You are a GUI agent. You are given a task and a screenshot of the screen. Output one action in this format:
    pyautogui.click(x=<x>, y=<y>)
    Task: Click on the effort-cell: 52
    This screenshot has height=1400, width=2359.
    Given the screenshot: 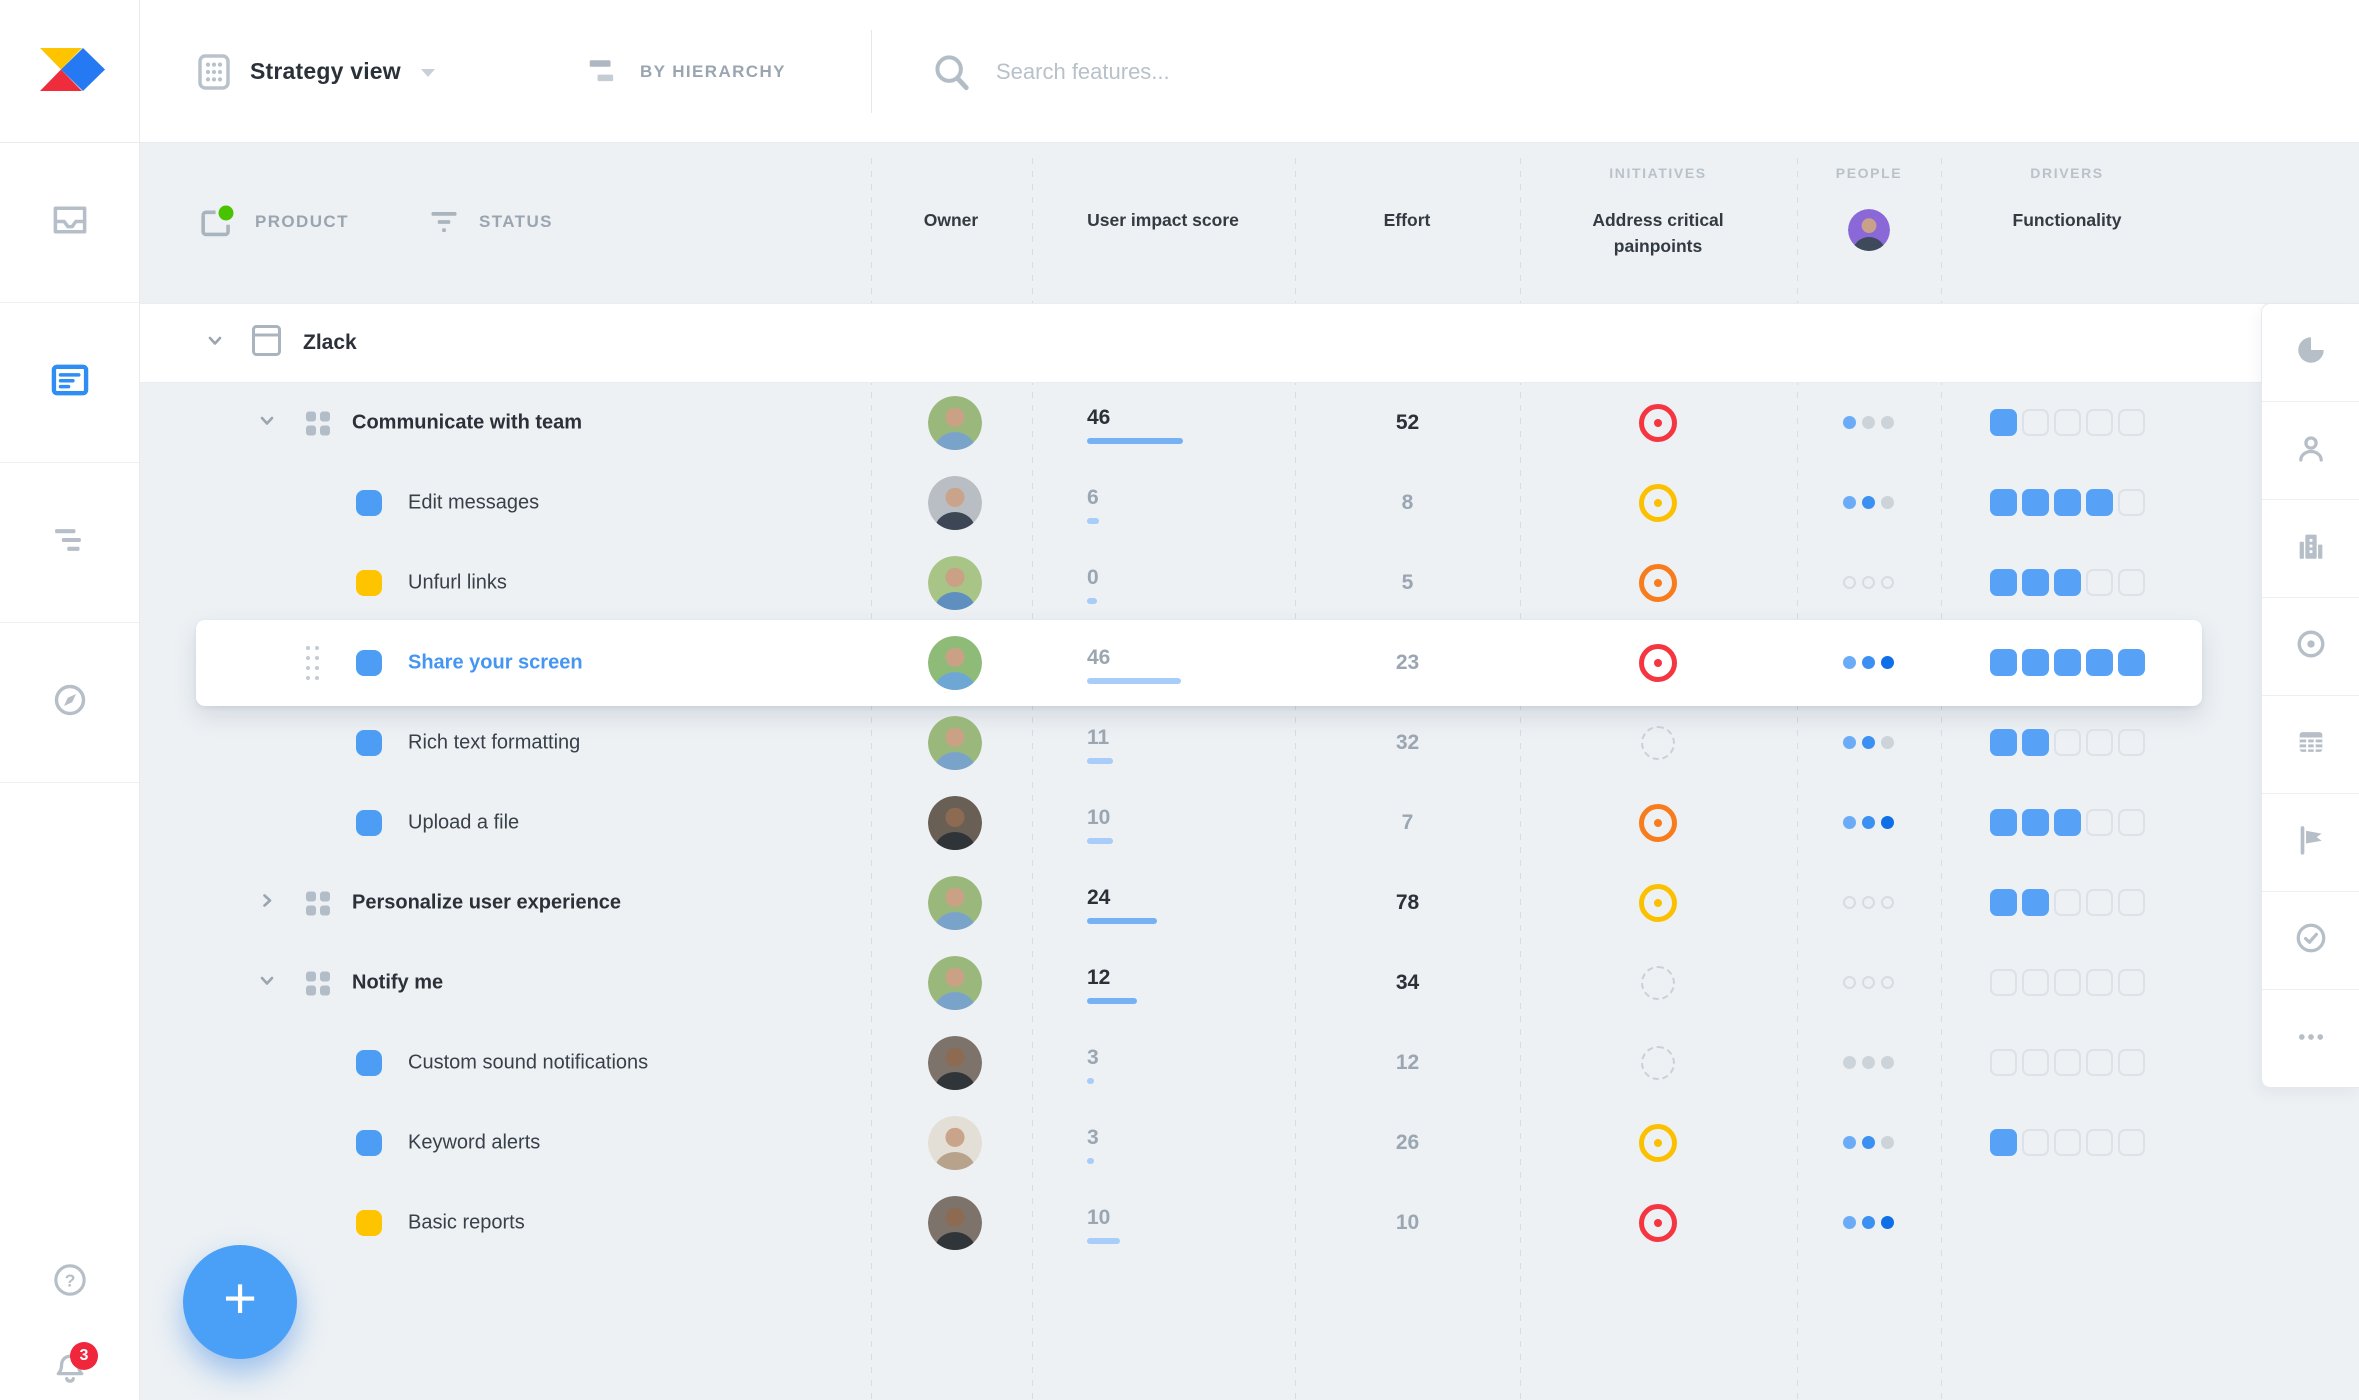 What is the action you would take?
    pyautogui.click(x=1407, y=422)
    